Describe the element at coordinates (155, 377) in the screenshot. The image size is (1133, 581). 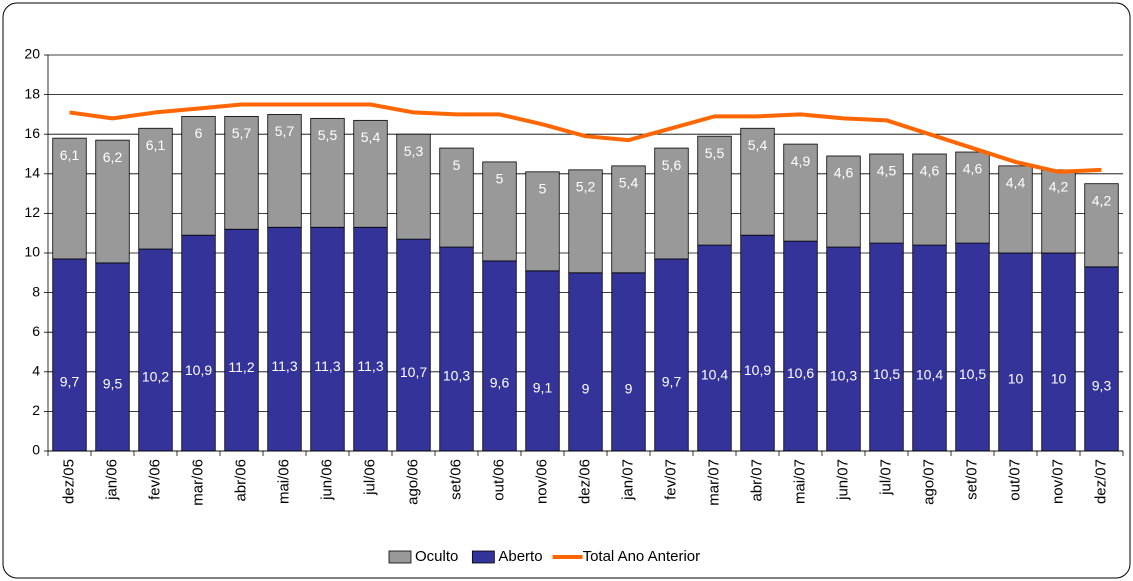
I see `value-label: 10,2` at that location.